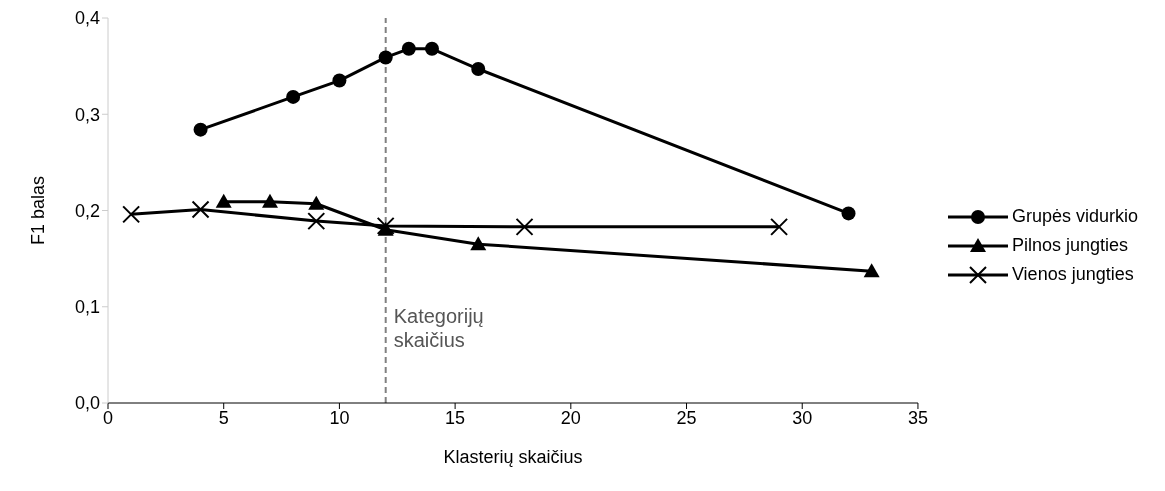 The width and height of the screenshot is (1165, 491). I want to click on x-tick-label: 10, so click(339, 417).